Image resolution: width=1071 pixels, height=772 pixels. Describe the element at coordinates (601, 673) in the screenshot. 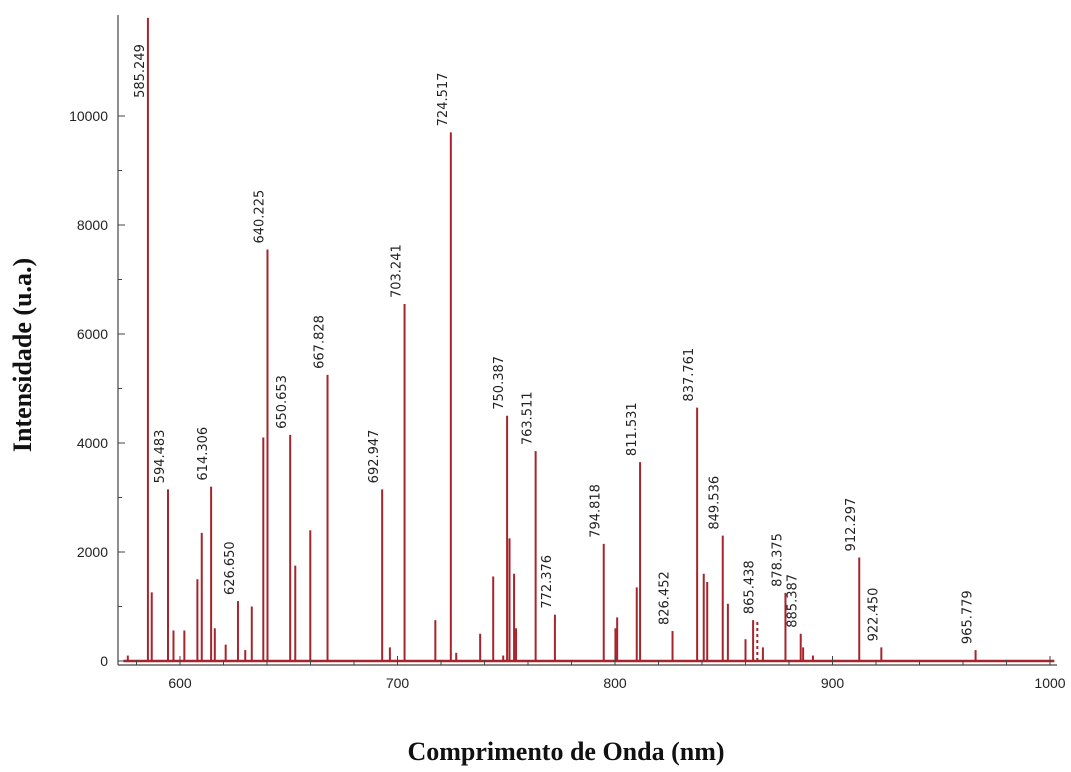

I see `x-axis-ticks: 600 700 800 900 1000` at that location.